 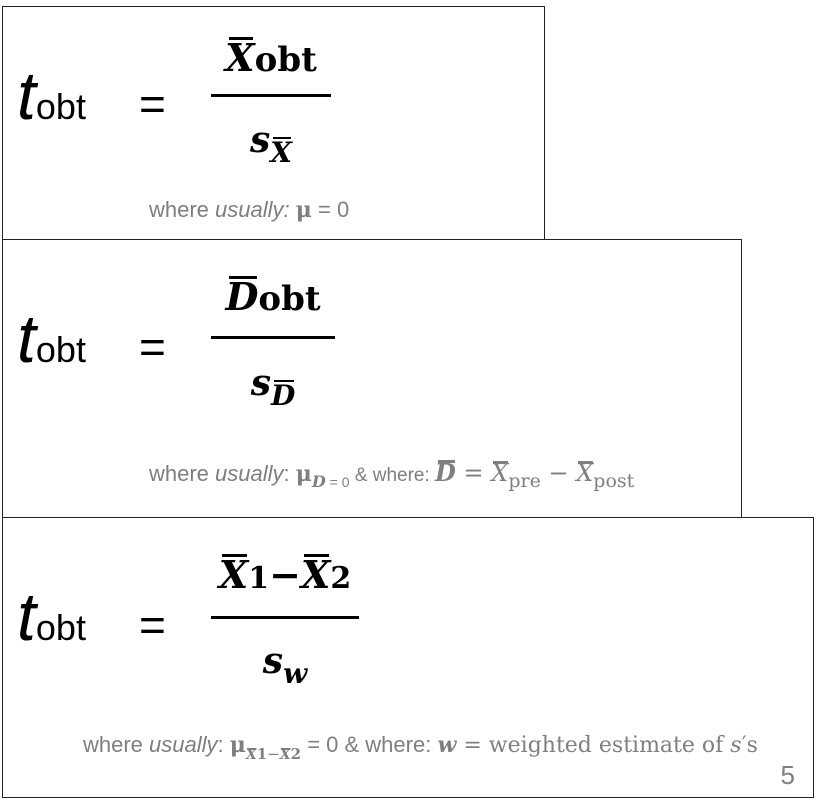 I want to click on x-bar: X, so click(x=240, y=57).